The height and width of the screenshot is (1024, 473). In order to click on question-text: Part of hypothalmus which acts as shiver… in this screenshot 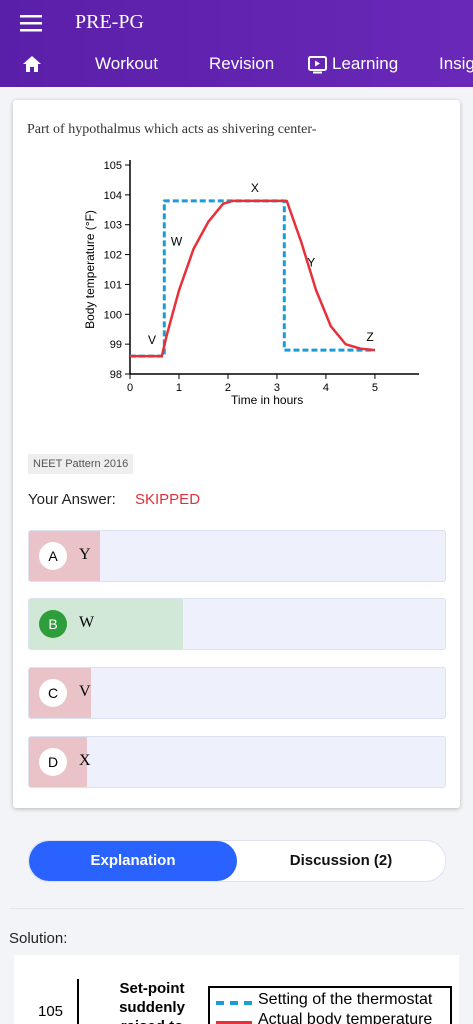, I will do `click(172, 129)`.